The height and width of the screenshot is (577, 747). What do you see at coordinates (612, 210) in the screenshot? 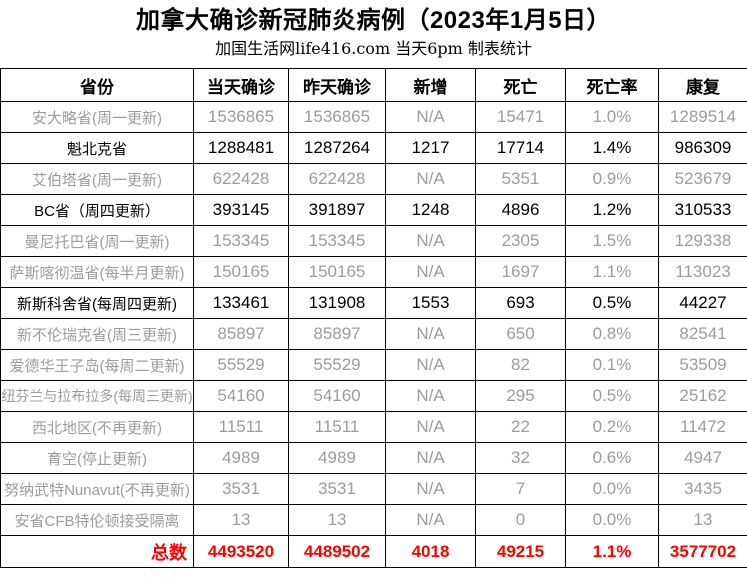
I see `cell-death_rate: 1.2%` at bounding box center [612, 210].